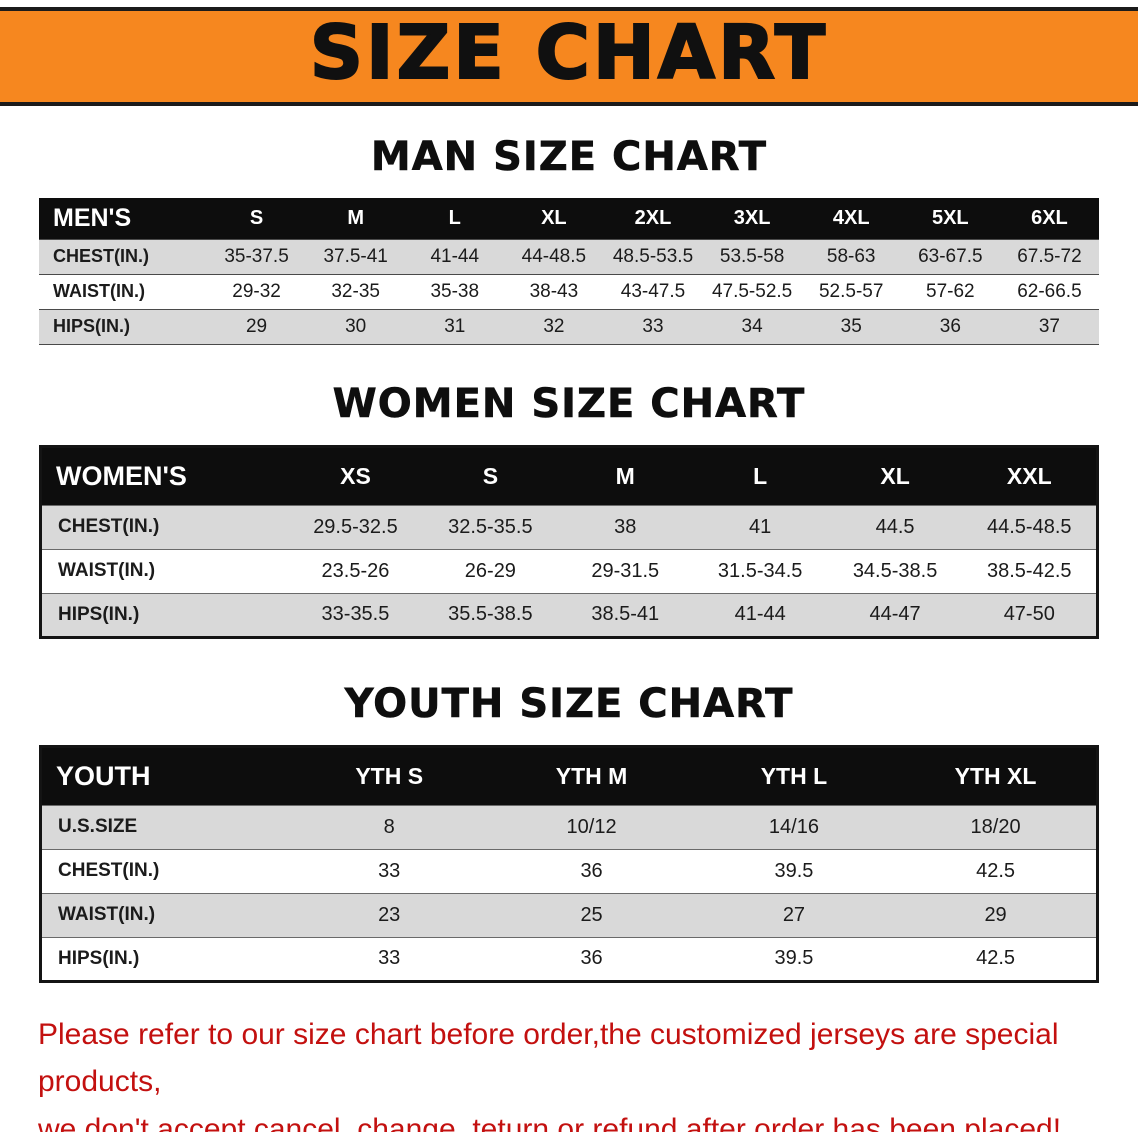  I want to click on women-header-row: WOMEN'S XS S M L XL XXL, so click(569, 476).